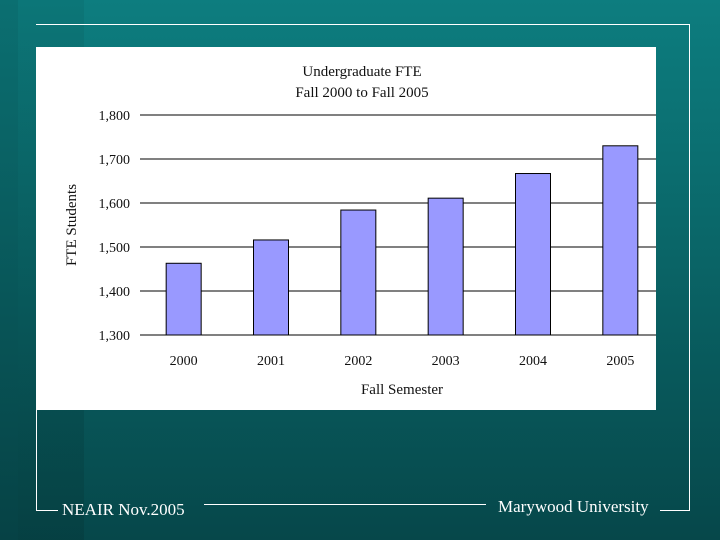  Describe the element at coordinates (183, 299) in the screenshot. I see `bar-2000` at that location.